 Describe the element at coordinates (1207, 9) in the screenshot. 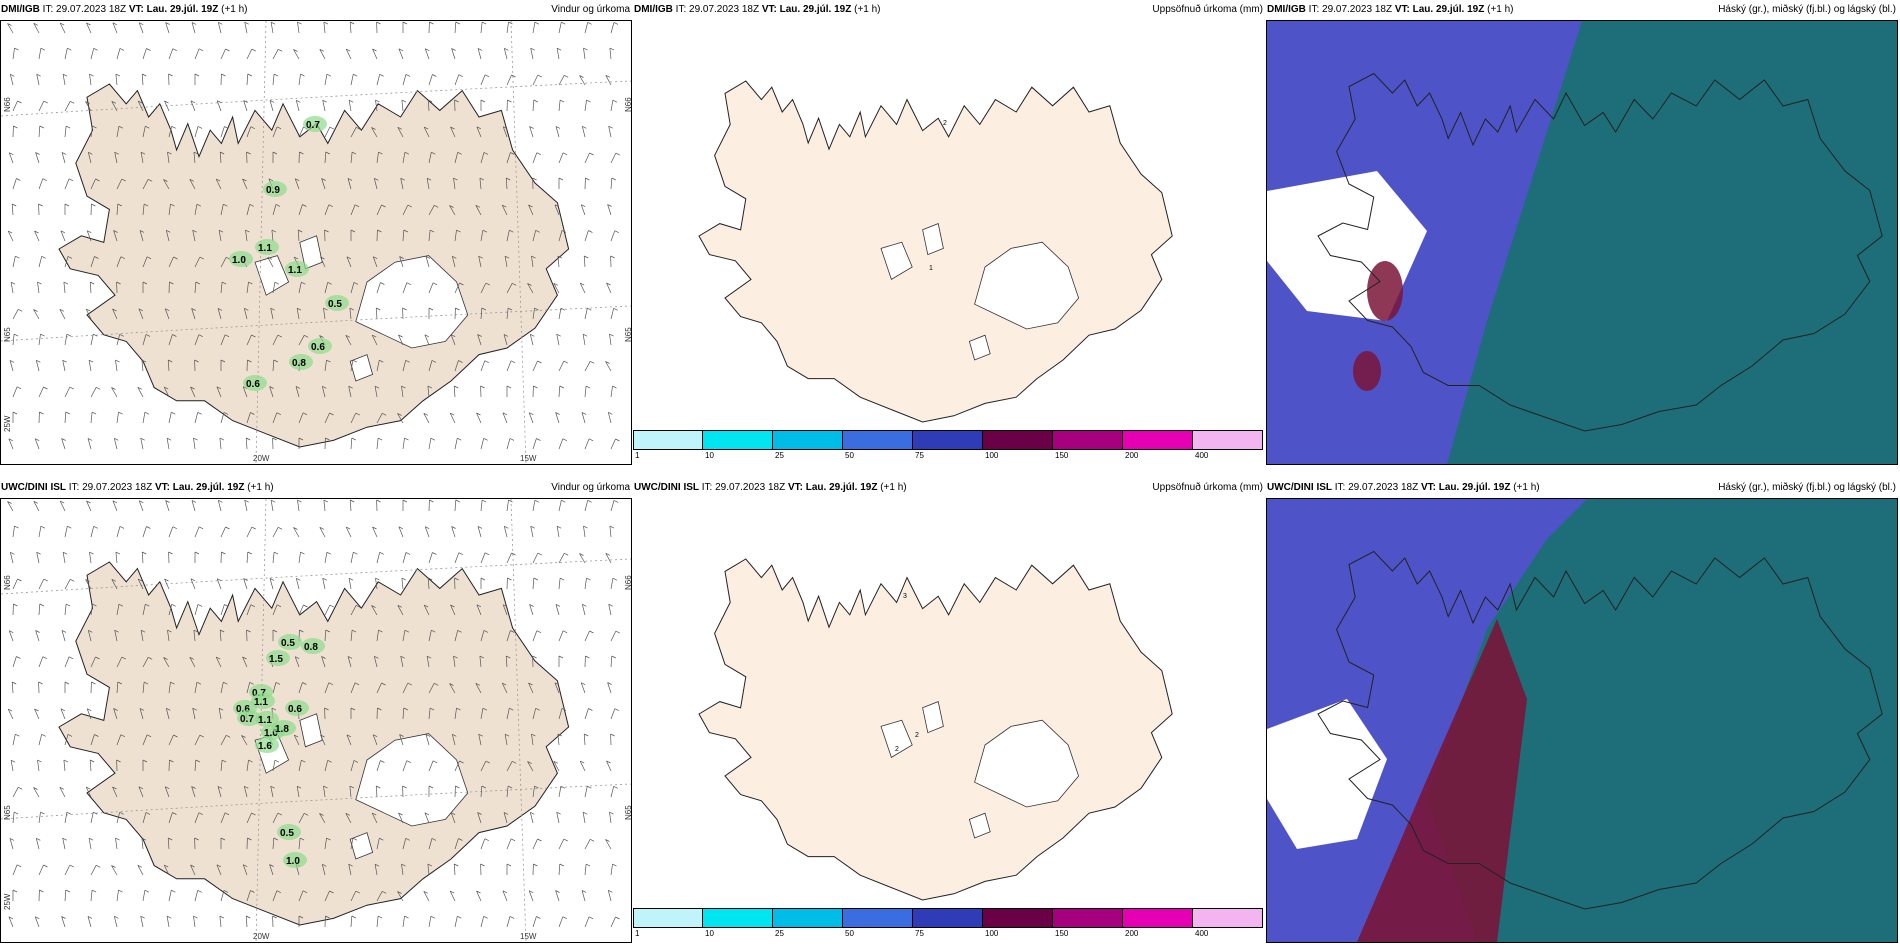

I see `panel-title: Uppsöfnuð úrkoma (mm)` at that location.